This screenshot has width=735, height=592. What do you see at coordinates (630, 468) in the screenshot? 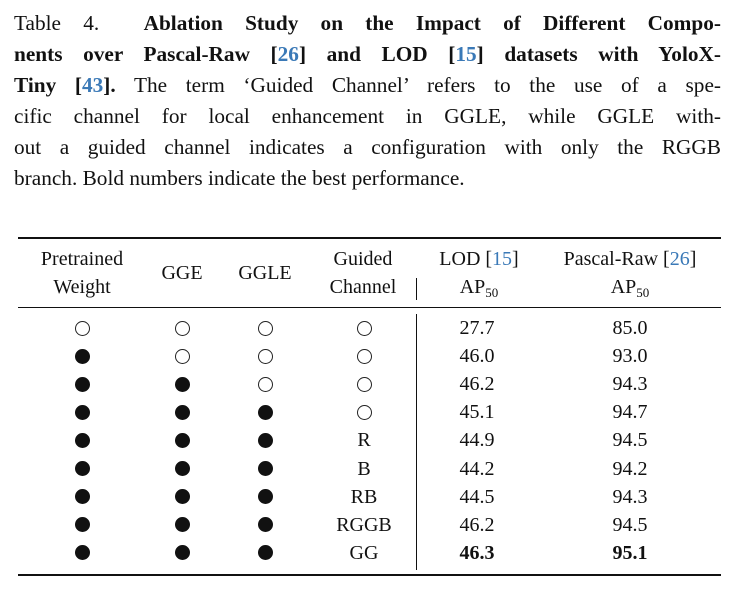
I see `cell-pascal-ap50: 94.2` at bounding box center [630, 468].